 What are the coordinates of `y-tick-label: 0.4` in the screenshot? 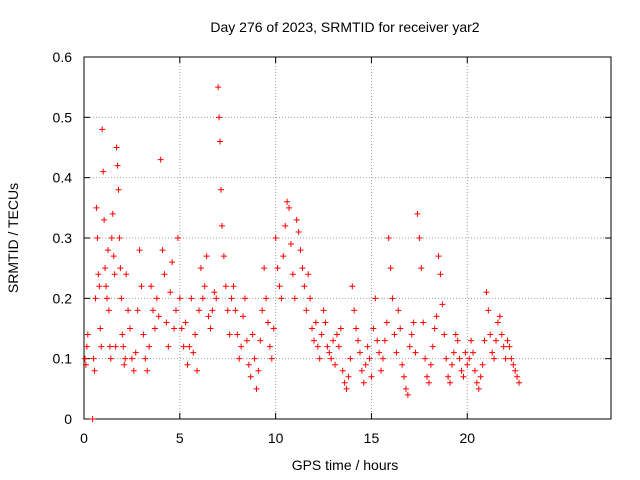 It's located at (63, 178).